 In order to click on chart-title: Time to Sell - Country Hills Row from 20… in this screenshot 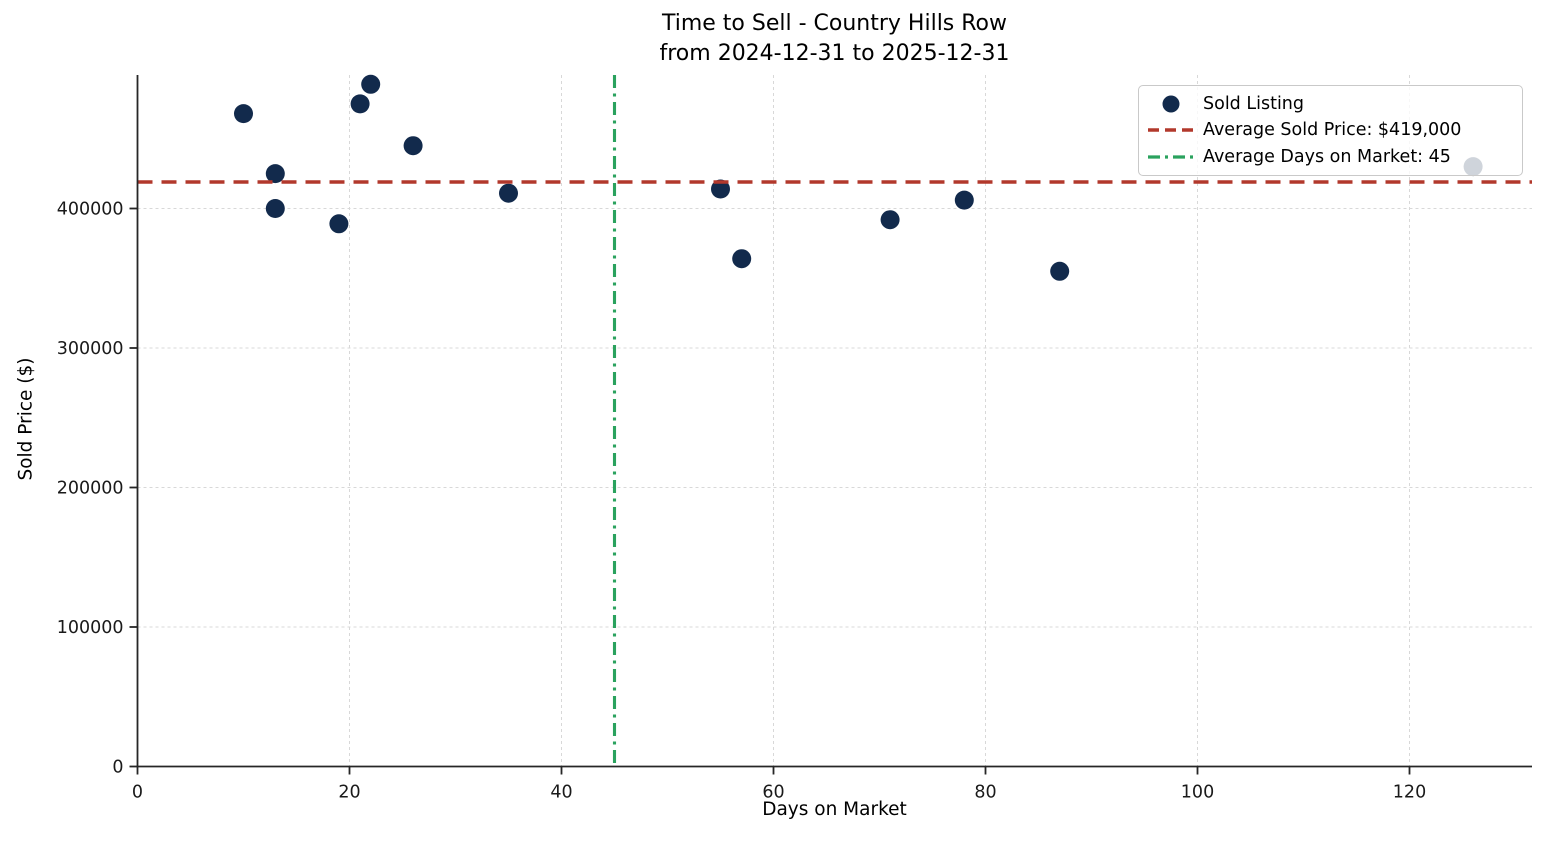, I will do `click(834, 38)`.